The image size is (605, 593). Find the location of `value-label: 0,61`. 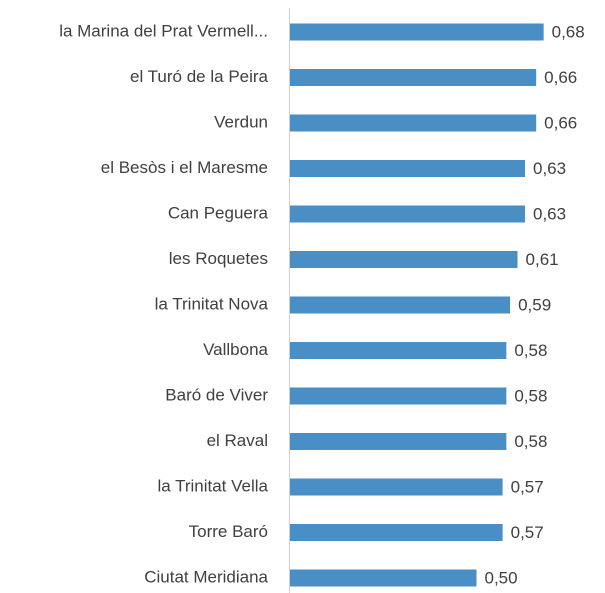

value-label: 0,61 is located at coordinates (542, 259).